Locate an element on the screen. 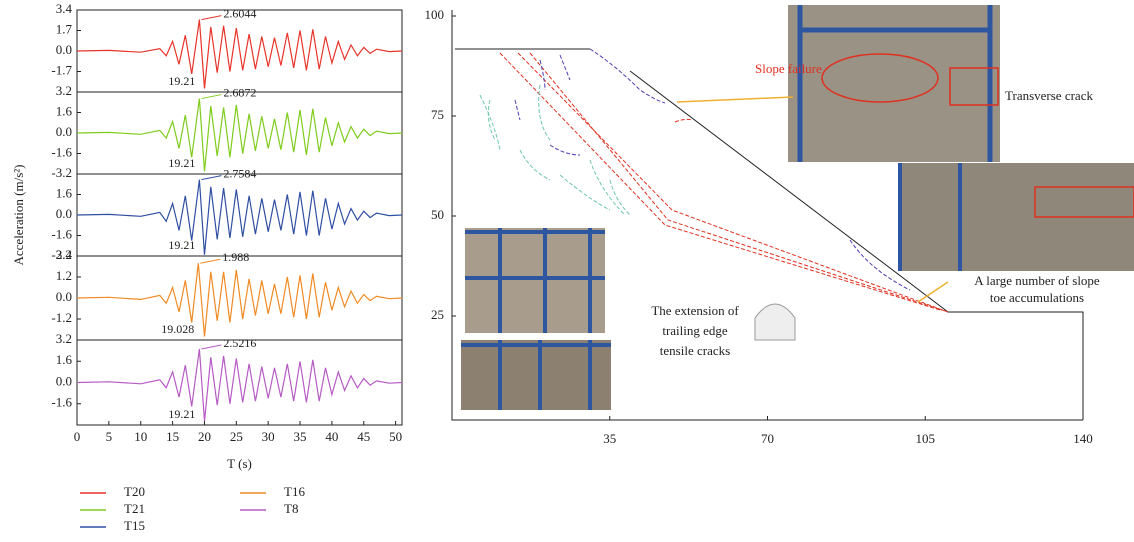 This screenshot has height=542, width=1134. x-tick-label: 140 is located at coordinates (1083, 438).